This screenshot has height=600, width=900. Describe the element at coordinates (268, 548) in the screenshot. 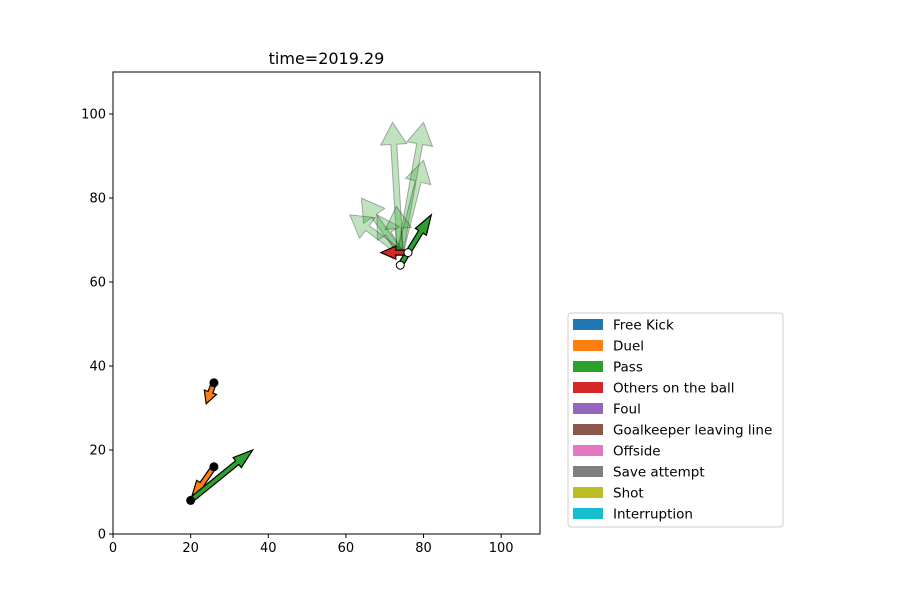

I see `x-tick-label: 40` at that location.